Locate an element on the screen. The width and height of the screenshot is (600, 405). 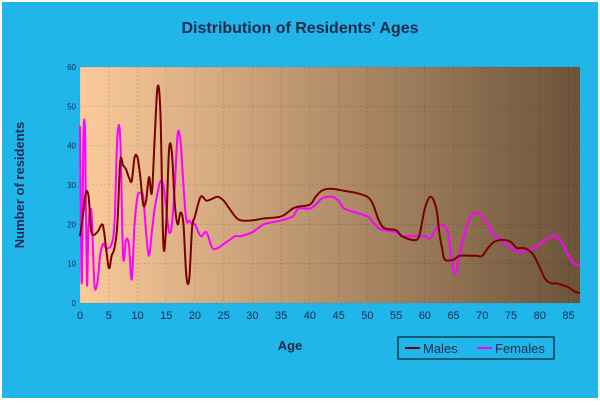
legend: Males Females is located at coordinates (476, 348).